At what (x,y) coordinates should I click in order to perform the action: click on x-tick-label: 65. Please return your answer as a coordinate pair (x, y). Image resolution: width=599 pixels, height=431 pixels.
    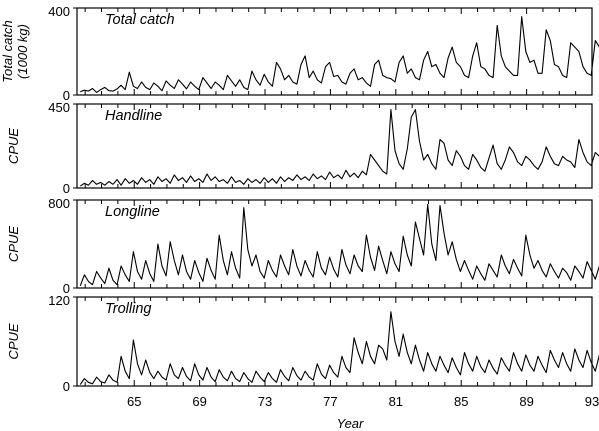
    Looking at the image, I should click on (134, 401).